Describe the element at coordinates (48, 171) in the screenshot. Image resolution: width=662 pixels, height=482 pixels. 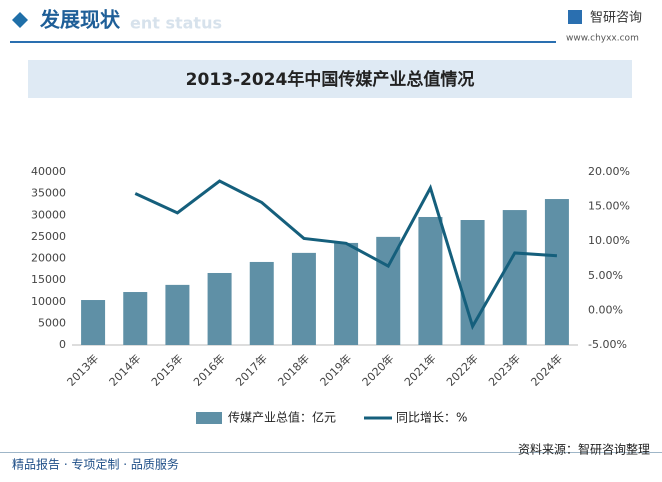
I see `y-tick-label: 40000` at that location.